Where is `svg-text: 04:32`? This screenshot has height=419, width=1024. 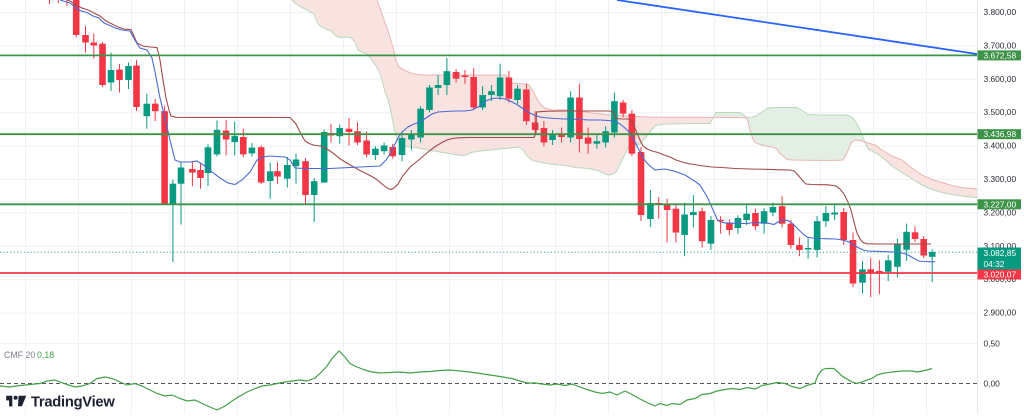
svg-text: 04:32 is located at coordinates (994, 264).